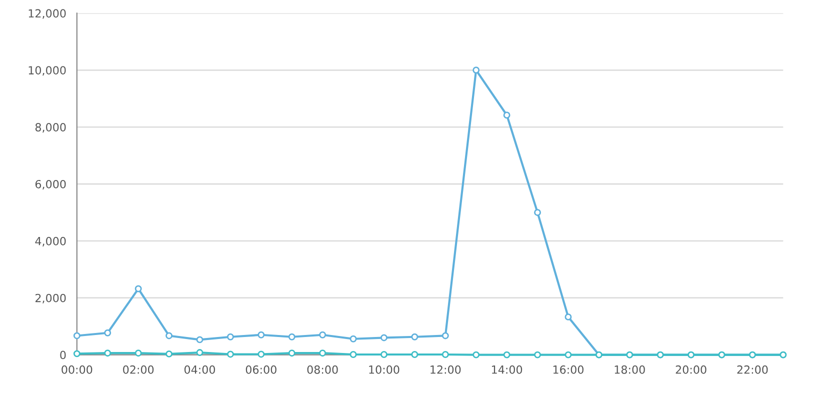 Image resolution: width=827 pixels, height=400 pixels. Describe the element at coordinates (50, 128) in the screenshot. I see `y-tick-label: 8,000` at that location.